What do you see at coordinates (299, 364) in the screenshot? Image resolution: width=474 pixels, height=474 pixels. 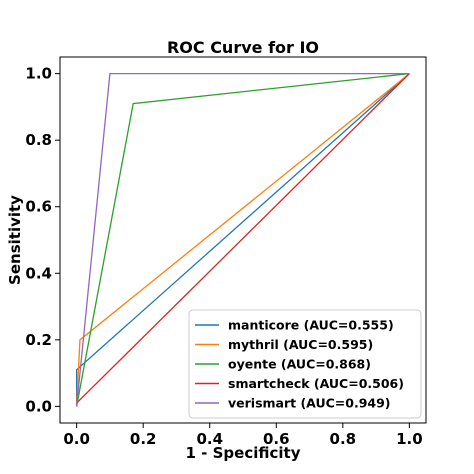 I see `legend-label: oyente (AUC=0.868)` at bounding box center [299, 364].